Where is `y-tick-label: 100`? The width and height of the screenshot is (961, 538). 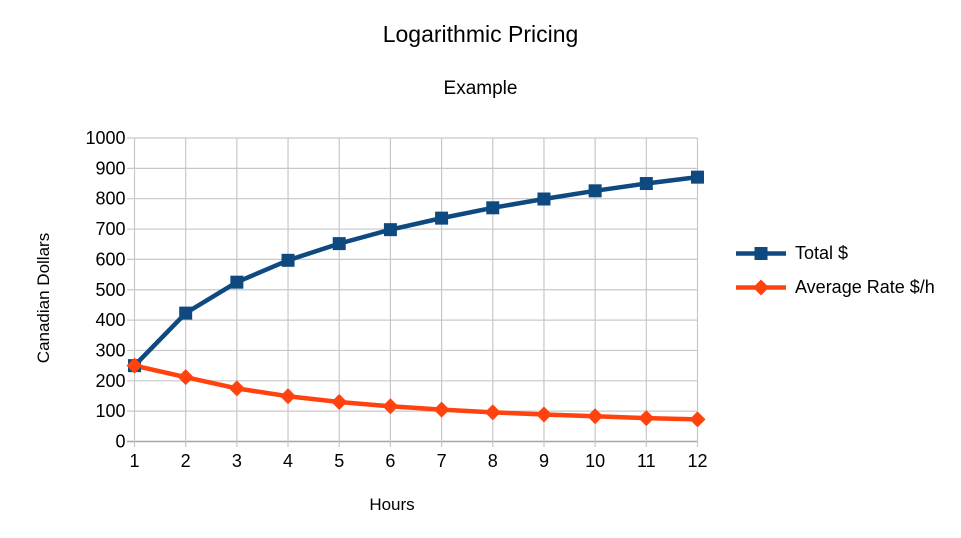 y-tick-label: 100 is located at coordinates (110, 411).